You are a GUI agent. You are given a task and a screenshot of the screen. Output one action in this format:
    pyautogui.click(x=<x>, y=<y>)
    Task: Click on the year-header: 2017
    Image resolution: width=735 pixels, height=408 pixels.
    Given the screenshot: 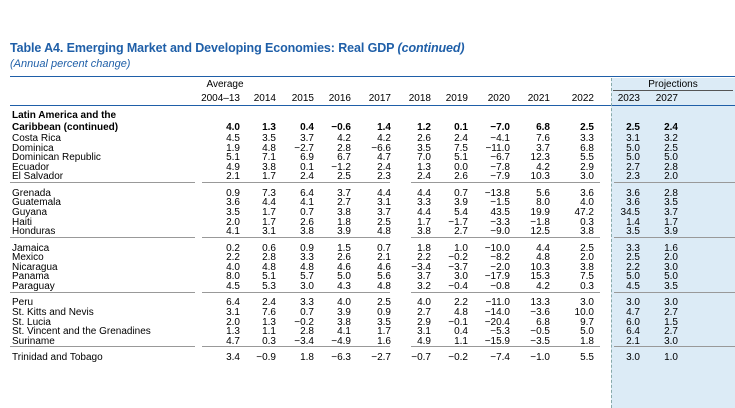 What is the action you would take?
    pyautogui.click(x=379, y=98)
    